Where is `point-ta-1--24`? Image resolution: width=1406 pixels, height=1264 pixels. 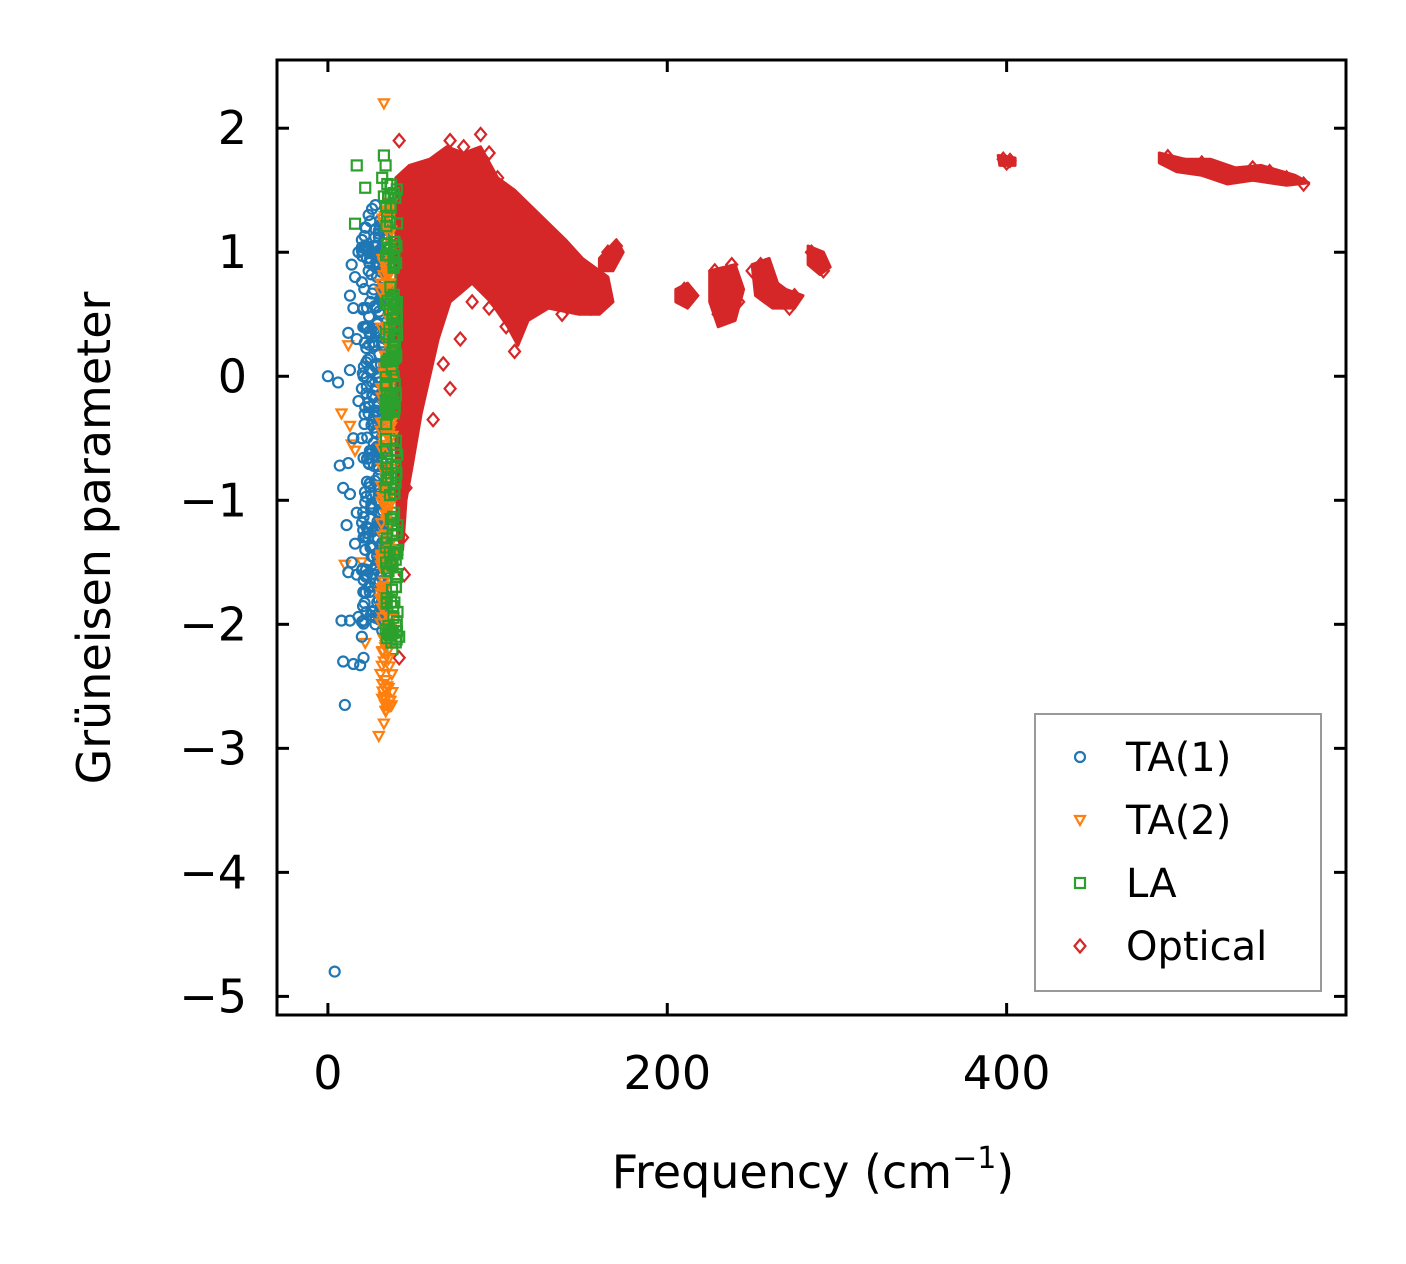
point-ta-1--24 is located at coordinates (328, 376).